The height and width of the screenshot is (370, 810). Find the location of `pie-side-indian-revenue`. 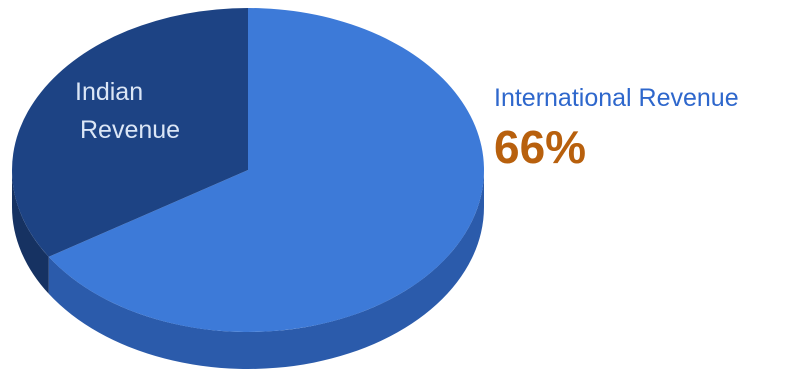

pie-side-indian-revenue is located at coordinates (30, 232).